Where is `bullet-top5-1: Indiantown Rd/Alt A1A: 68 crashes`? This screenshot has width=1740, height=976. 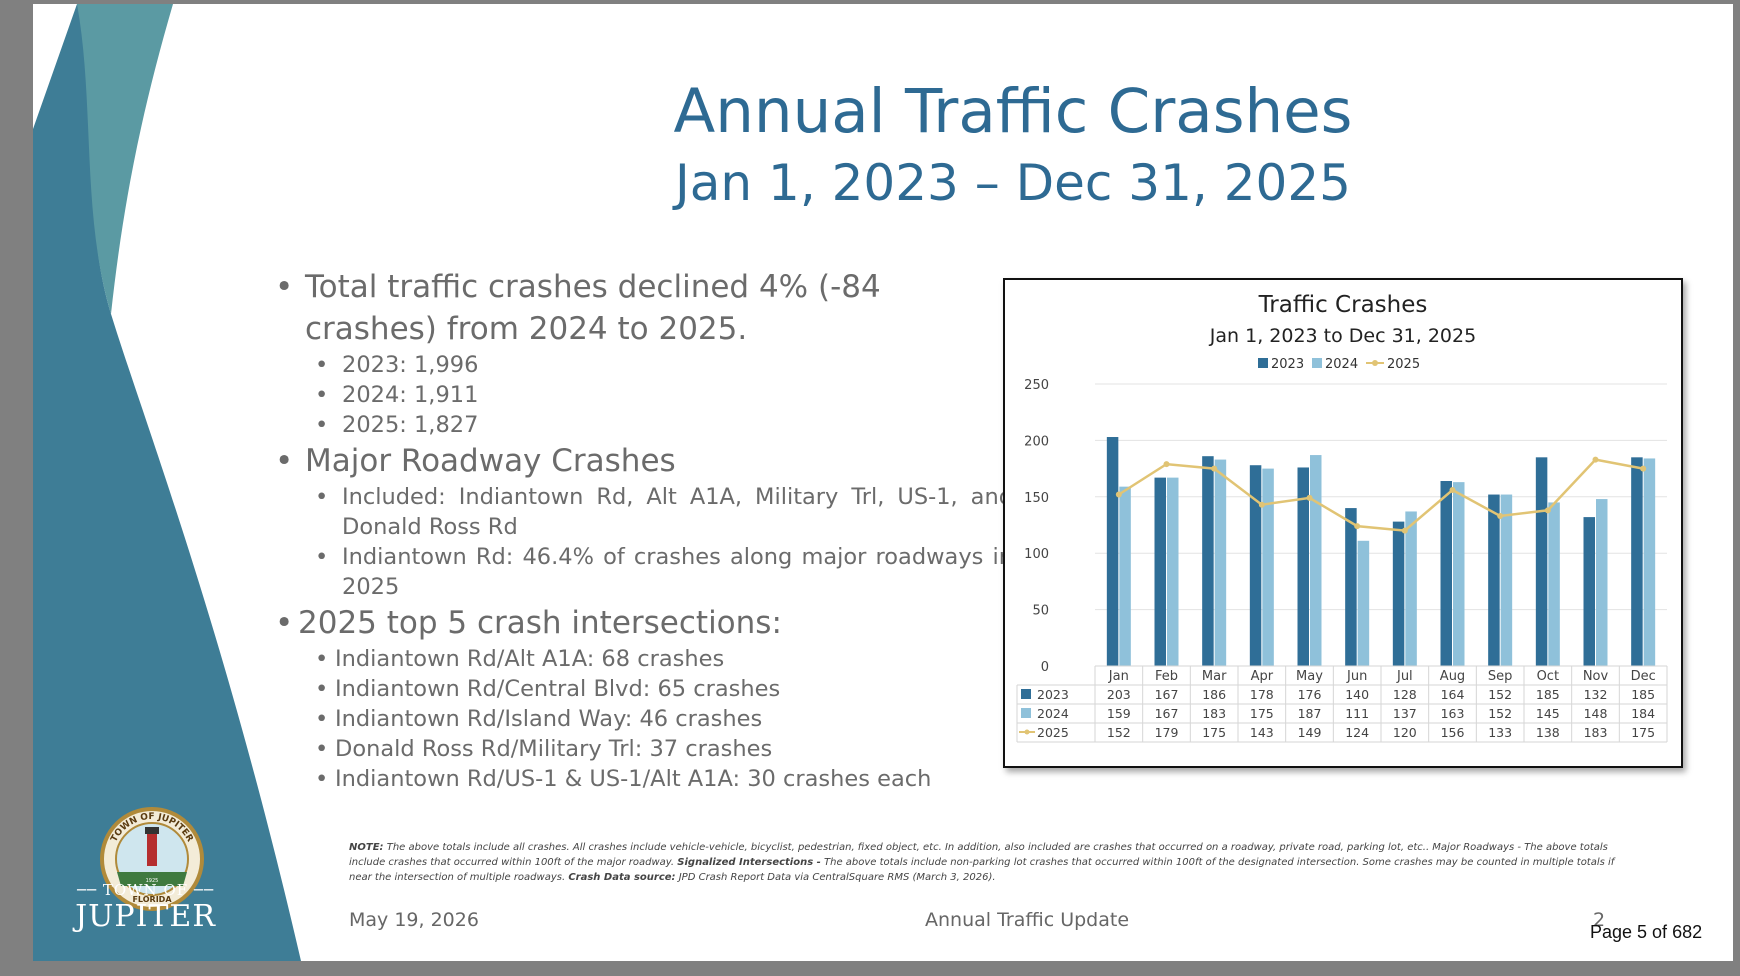 bullet-top5-1: Indiantown Rd/Alt A1A: 68 crashes is located at coordinates (643, 659).